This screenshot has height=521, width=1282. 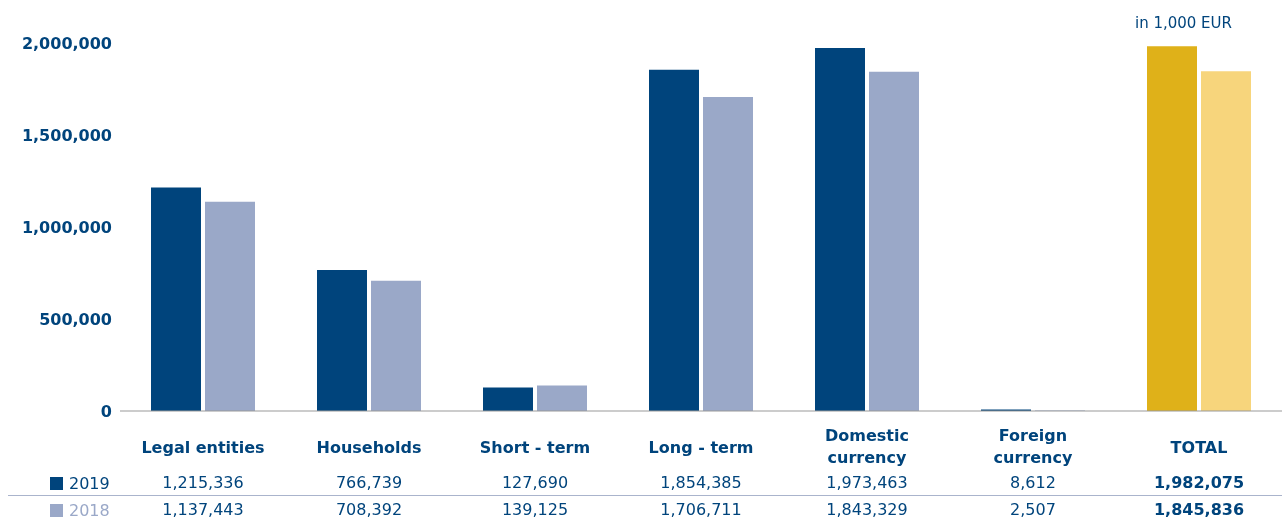 I want to click on data-label: 1,215,336, so click(x=203, y=482).